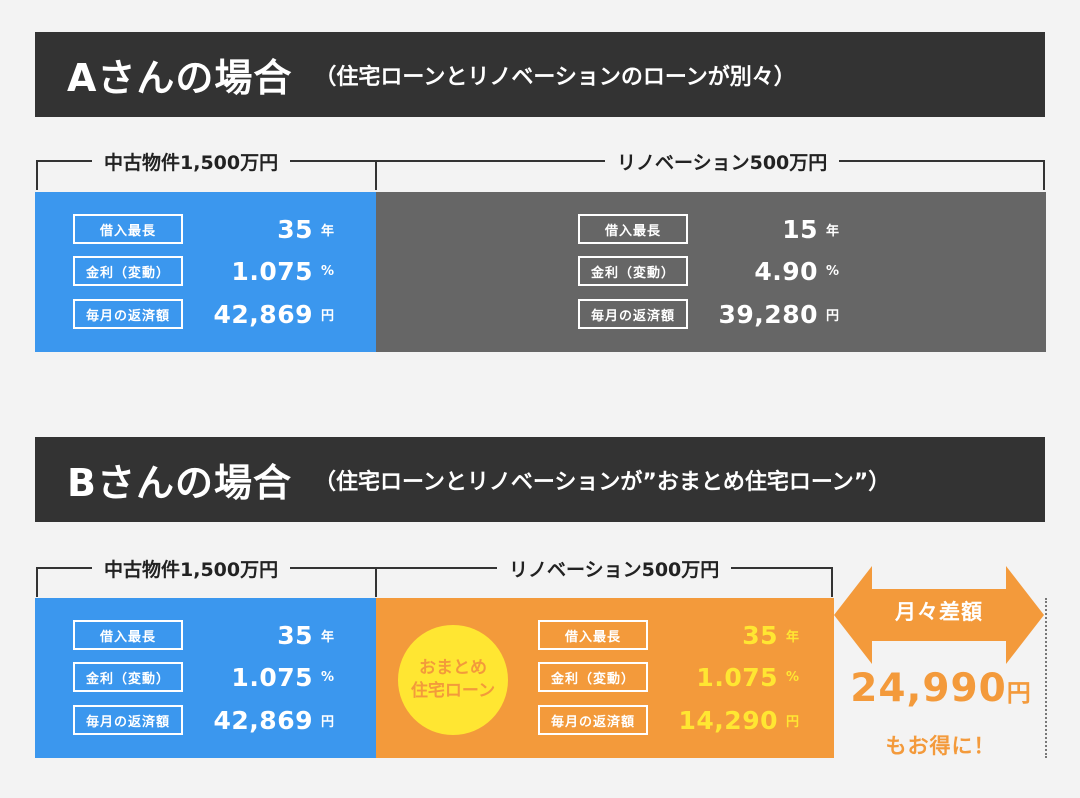  What do you see at coordinates (453, 680) in the screenshot?
I see `omatome-loan-badge: おまとめ 住宅ローン` at bounding box center [453, 680].